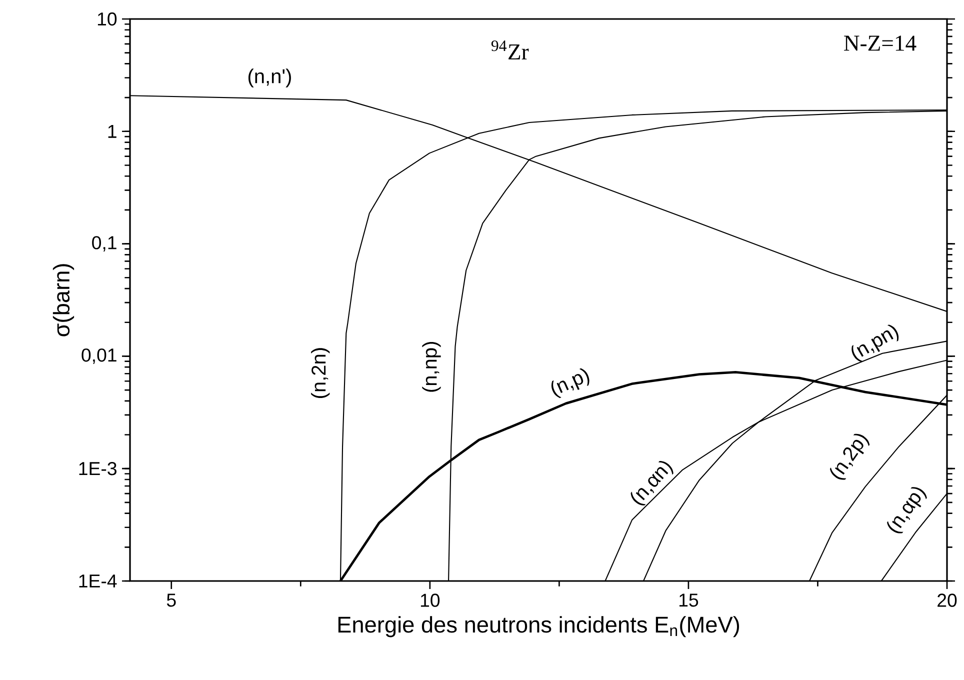 The height and width of the screenshot is (680, 964). What do you see at coordinates (510, 50) in the screenshot?
I see `annotation: $^{94}$Zr` at bounding box center [510, 50].